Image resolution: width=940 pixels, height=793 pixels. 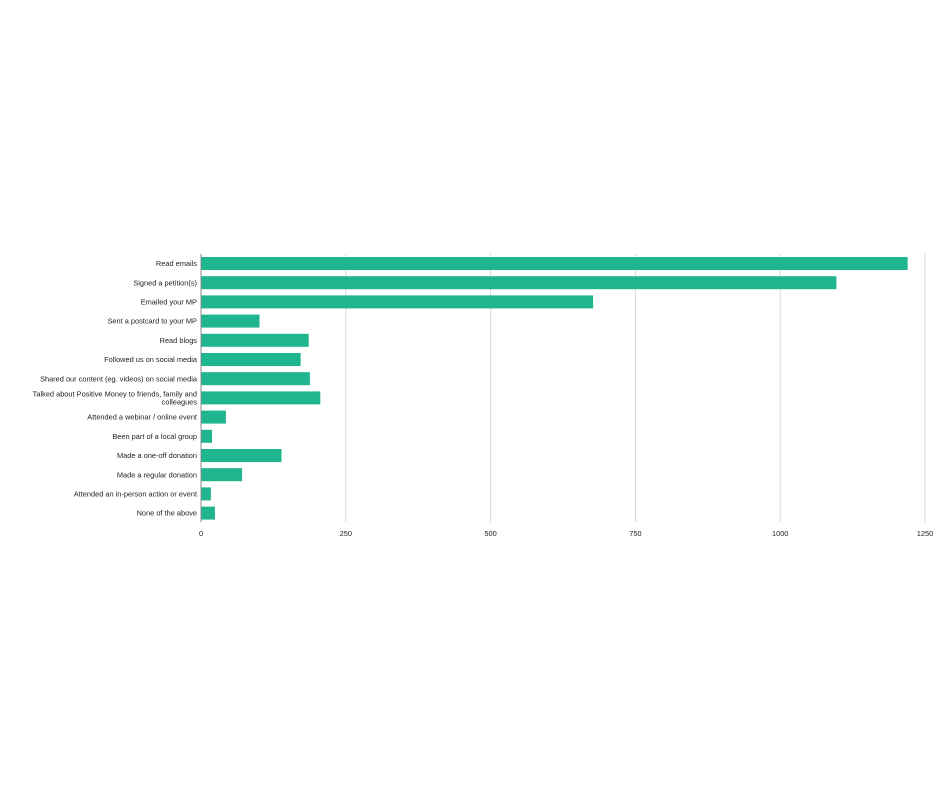 What do you see at coordinates (157, 474) in the screenshot?
I see `category-label-12: Made a regular donation` at bounding box center [157, 474].